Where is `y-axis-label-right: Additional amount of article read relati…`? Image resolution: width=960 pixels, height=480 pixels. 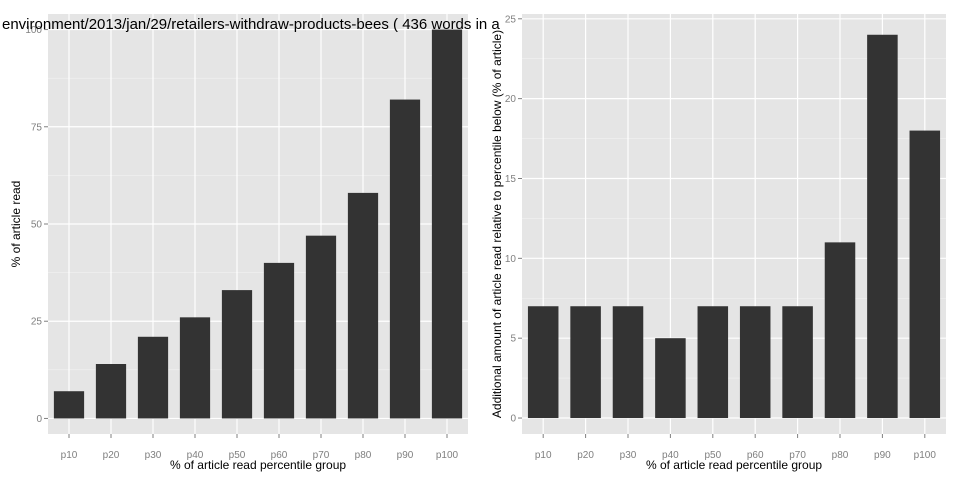 y-axis-label-right: Additional amount of article read relati… is located at coordinates (497, 224).